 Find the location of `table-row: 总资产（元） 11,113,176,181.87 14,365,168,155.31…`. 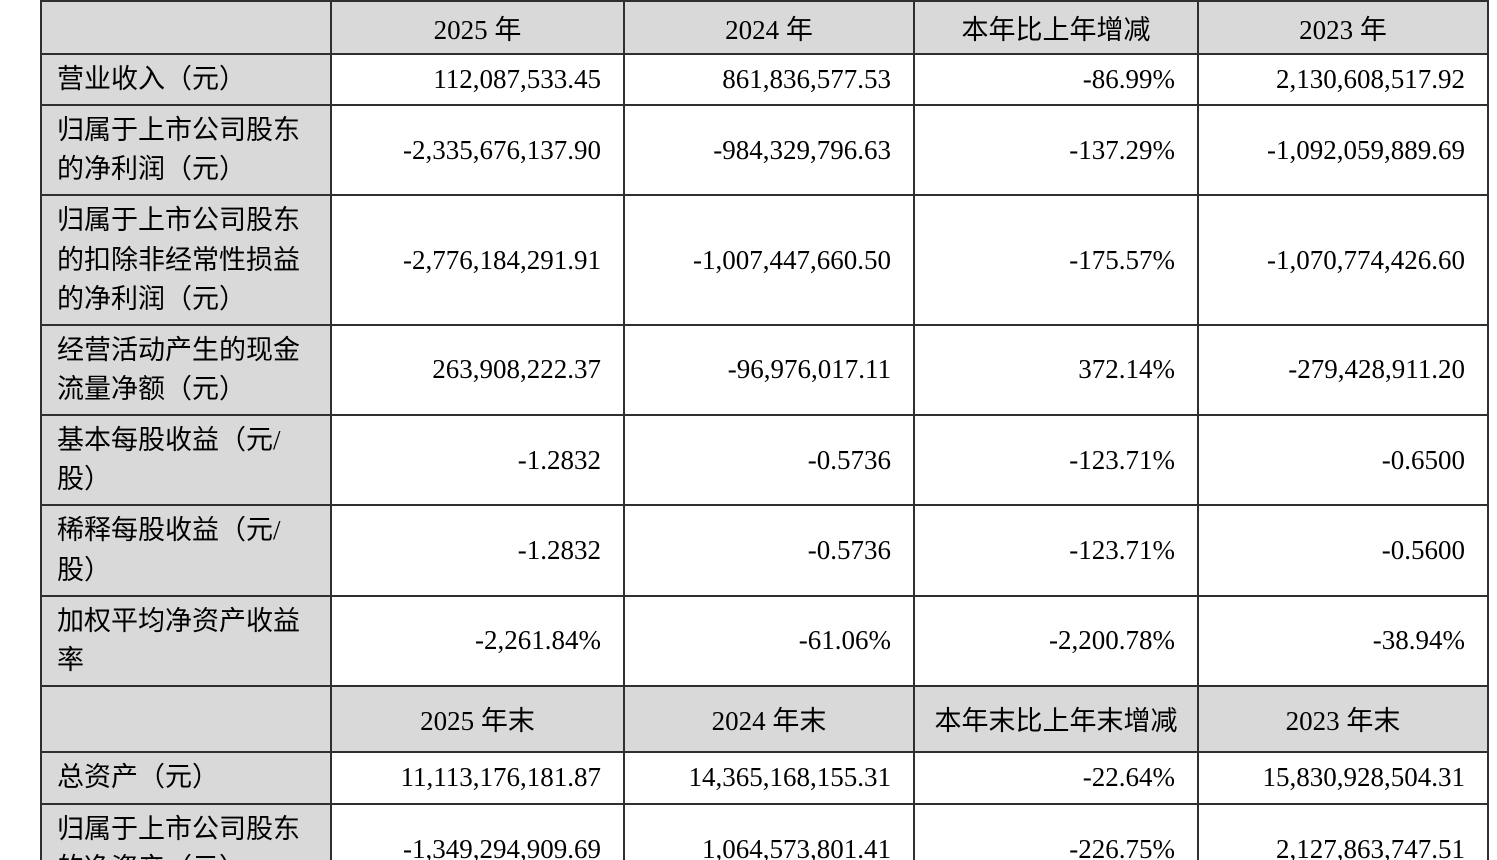

table-row: 总资产（元） 11,113,176,181.87 14,365,168,155.31… is located at coordinates (764, 777).